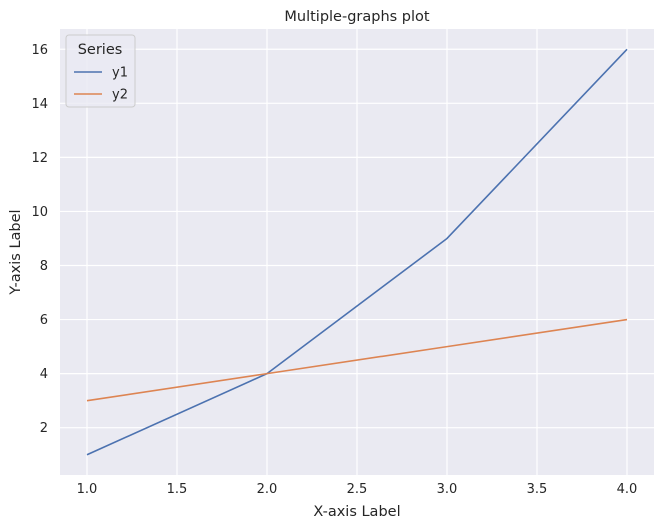  What do you see at coordinates (39, 50) in the screenshot?
I see `y-tick-label: 16` at bounding box center [39, 50].